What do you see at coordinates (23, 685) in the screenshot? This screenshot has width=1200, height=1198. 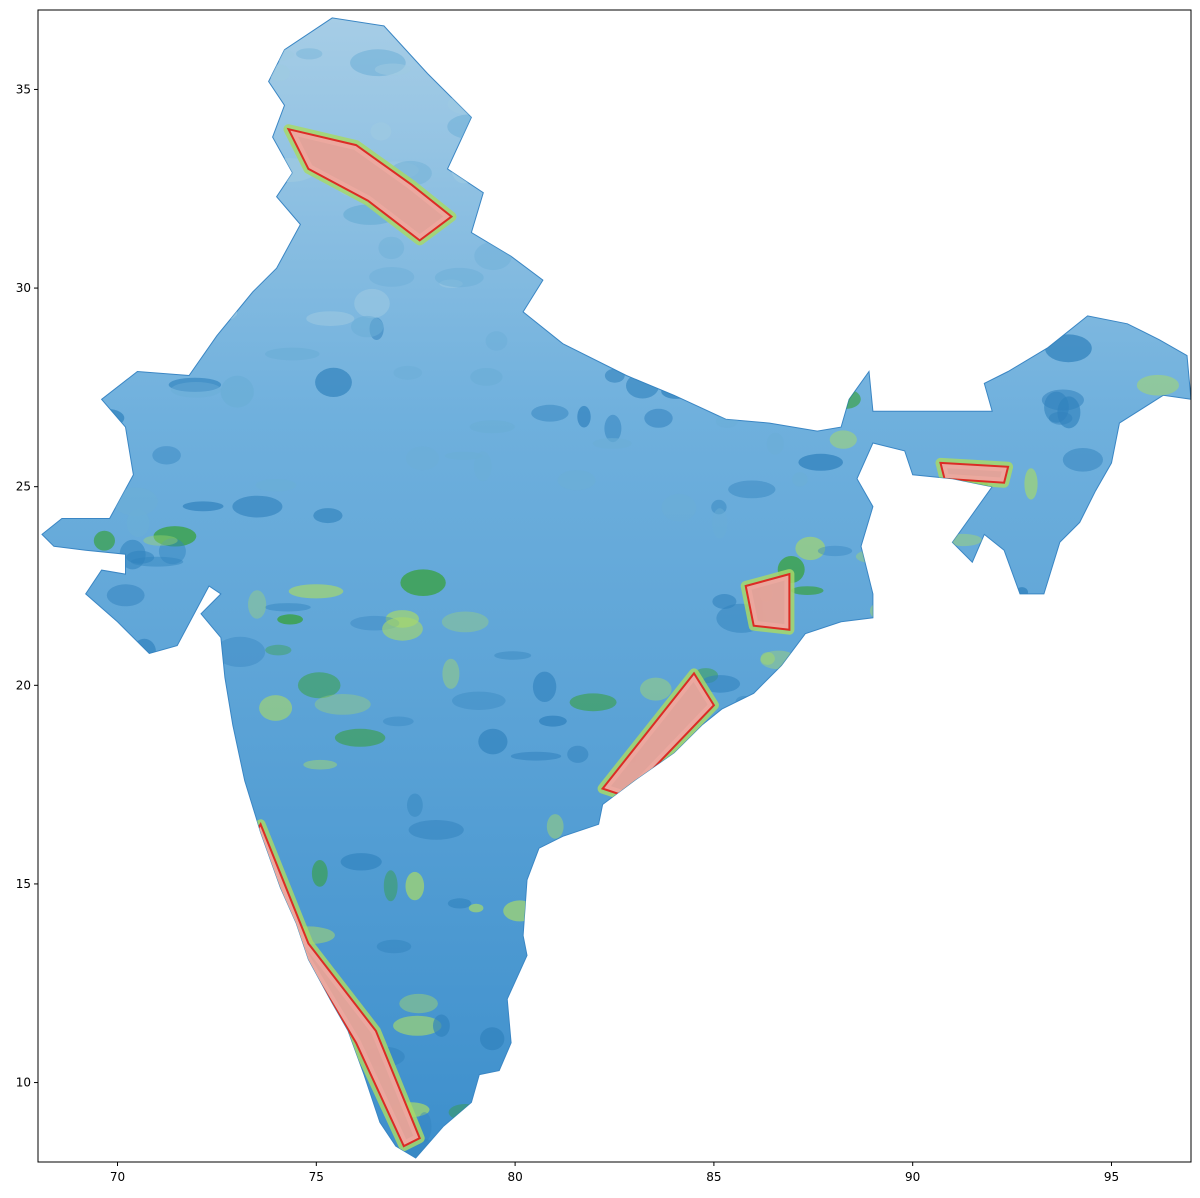 I see `y-tick-label: 20` at bounding box center [23, 685].